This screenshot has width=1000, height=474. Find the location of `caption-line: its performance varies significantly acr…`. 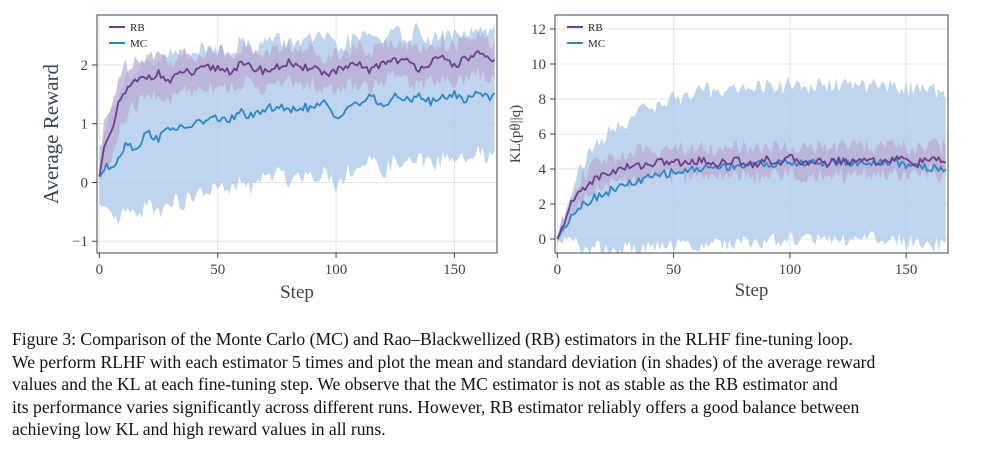

caption-line: its performance varies significantly acr… is located at coordinates (436, 406).